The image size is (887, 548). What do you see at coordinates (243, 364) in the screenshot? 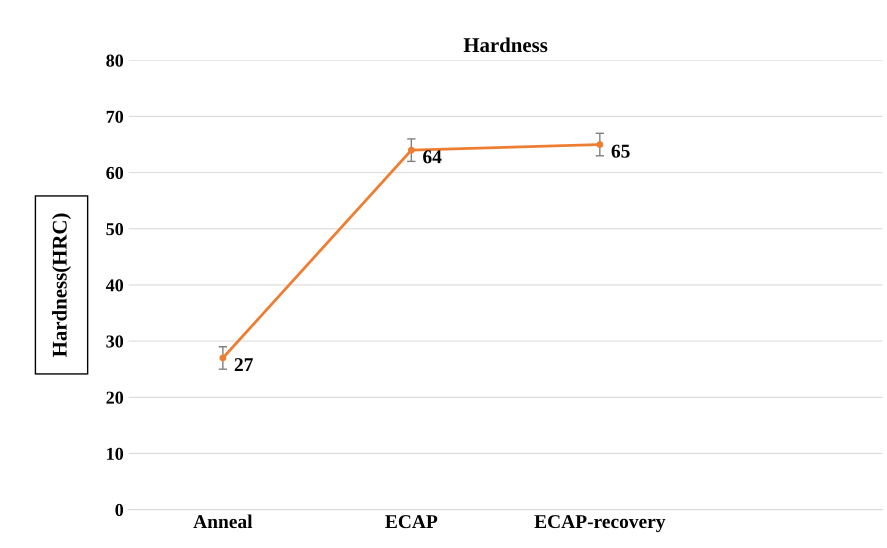
I see `data-label: 27` at bounding box center [243, 364].